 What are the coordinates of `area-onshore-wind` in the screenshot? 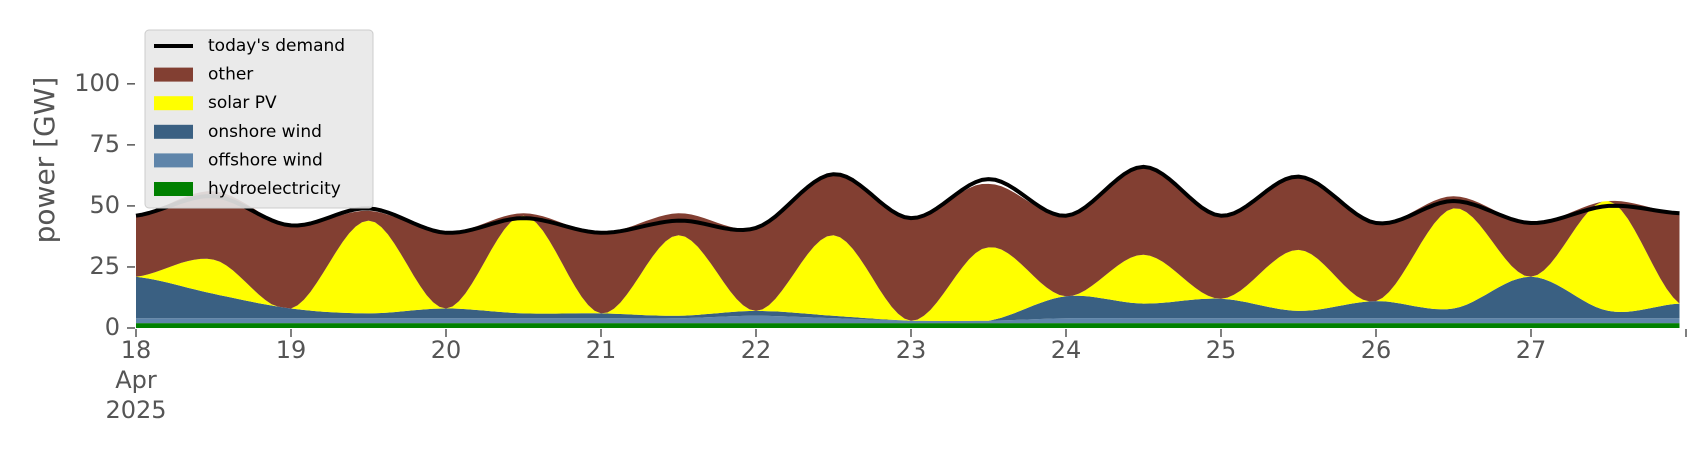 It's located at (908, 298).